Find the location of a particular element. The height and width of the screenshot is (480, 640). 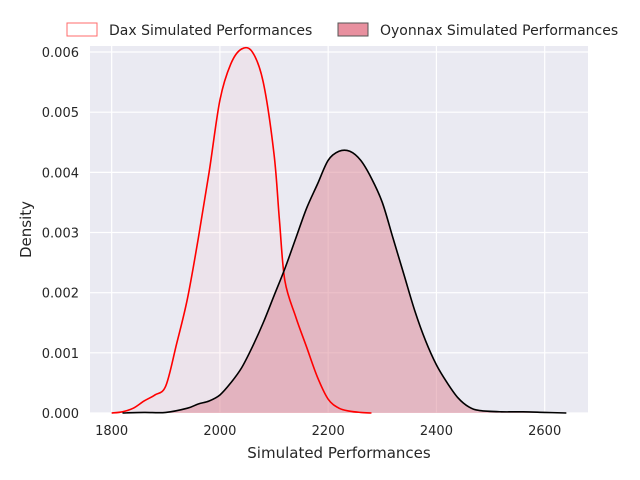

y-tick-label: 0.000 is located at coordinates (60, 414).